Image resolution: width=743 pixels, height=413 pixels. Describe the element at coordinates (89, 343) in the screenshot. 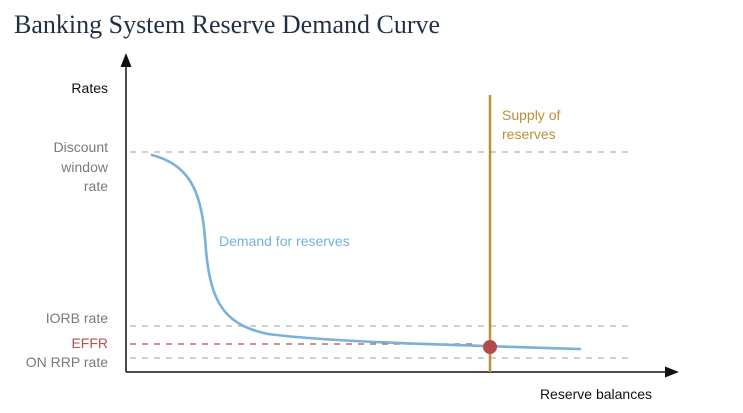

I see `effr-label: EFFR` at that location.